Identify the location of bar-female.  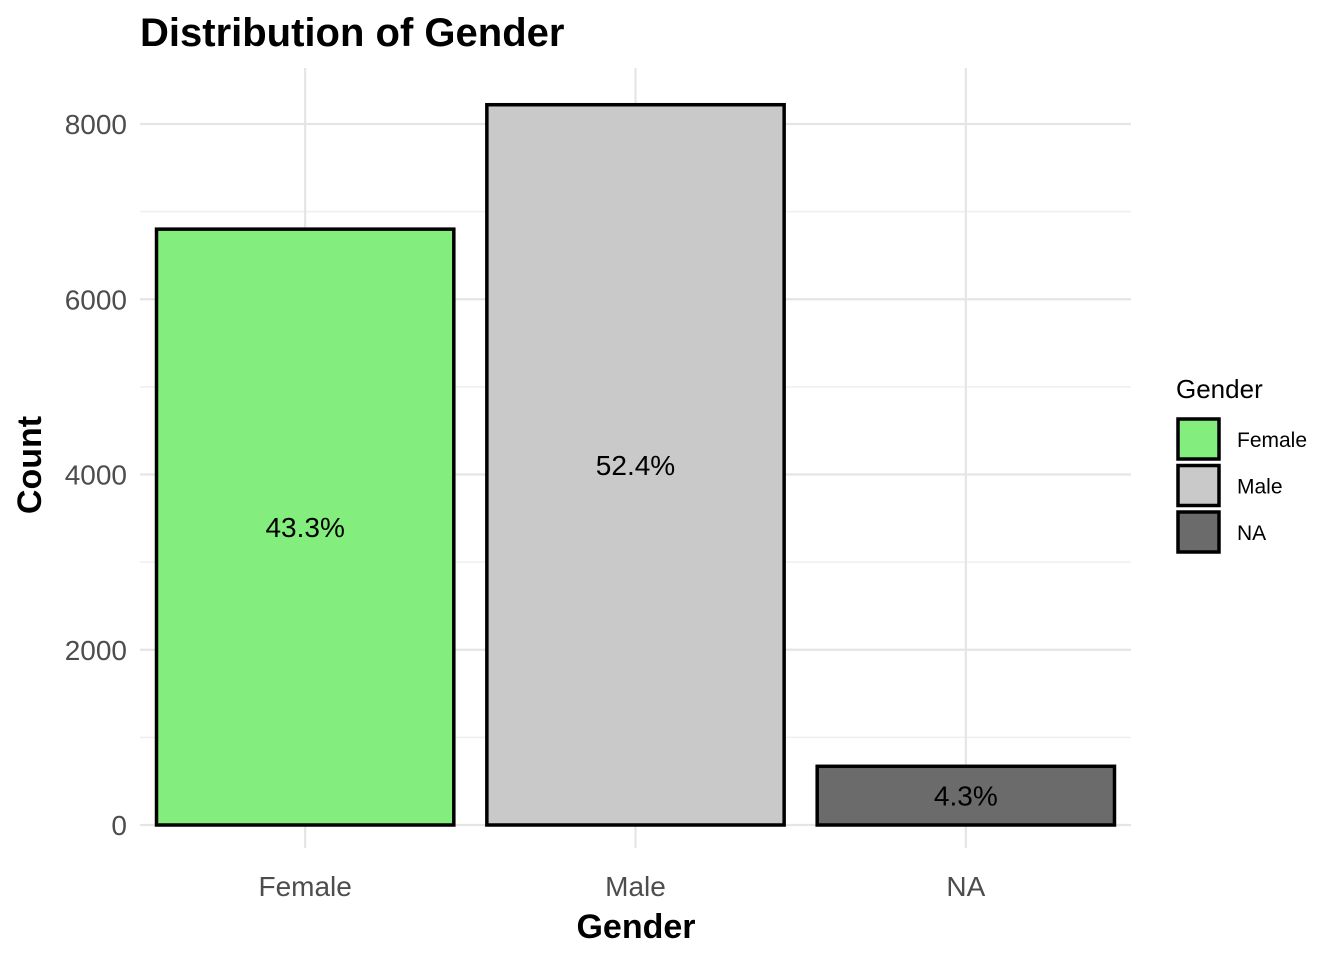
(305, 527).